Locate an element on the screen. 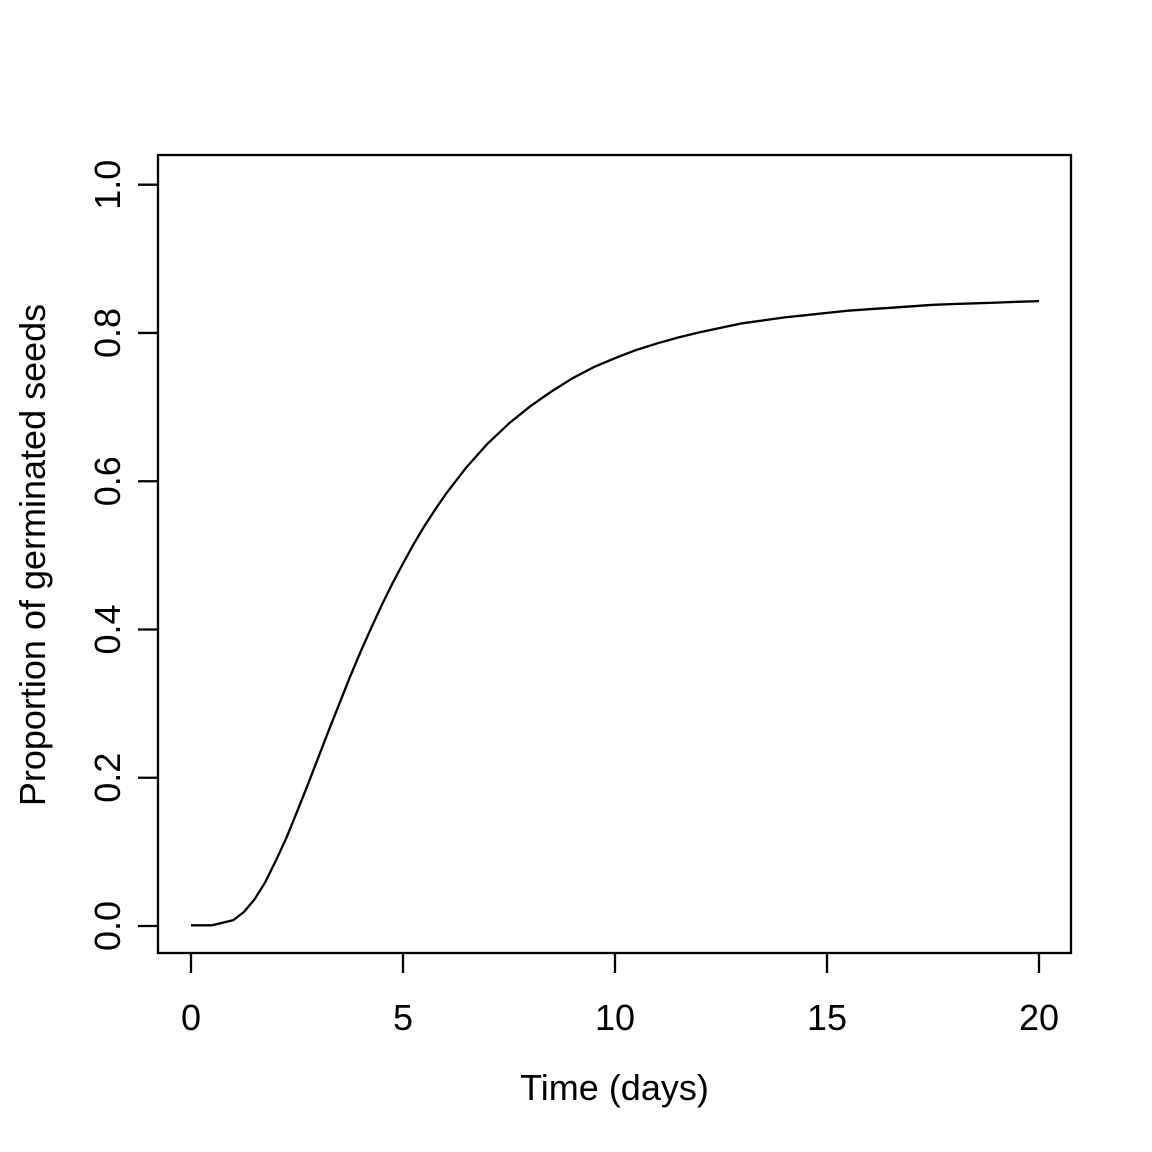 The width and height of the screenshot is (1152, 1152). y-tick-label: 0.6 is located at coordinates (107, 481).